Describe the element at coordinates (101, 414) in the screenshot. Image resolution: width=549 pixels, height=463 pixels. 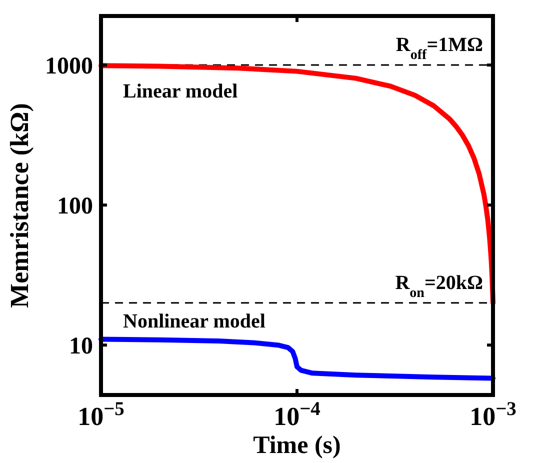
I see `x-tick-label: 10$^{−5}$` at that location.